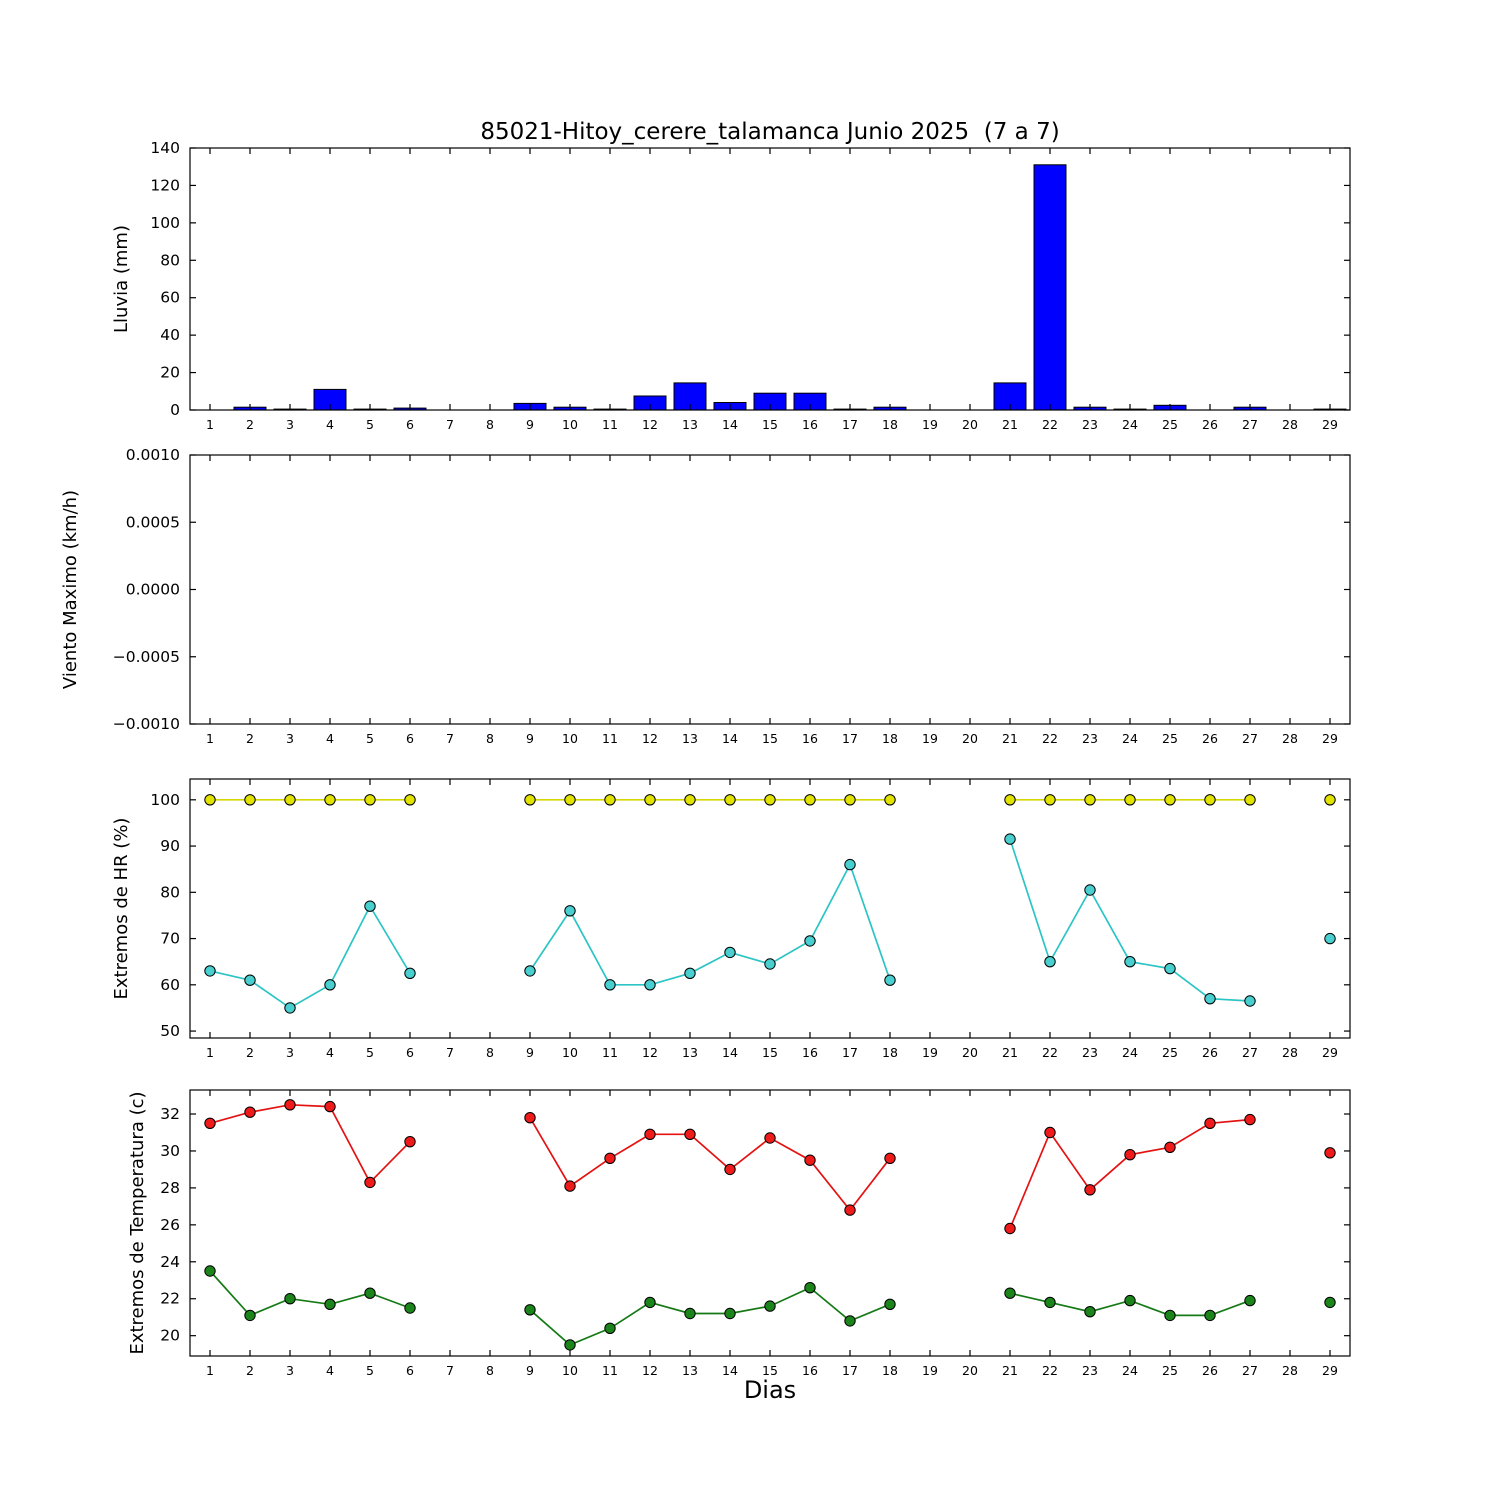 The width and height of the screenshot is (1500, 1505). I want to click on x-tick-label: 28, so click(1290, 1052).